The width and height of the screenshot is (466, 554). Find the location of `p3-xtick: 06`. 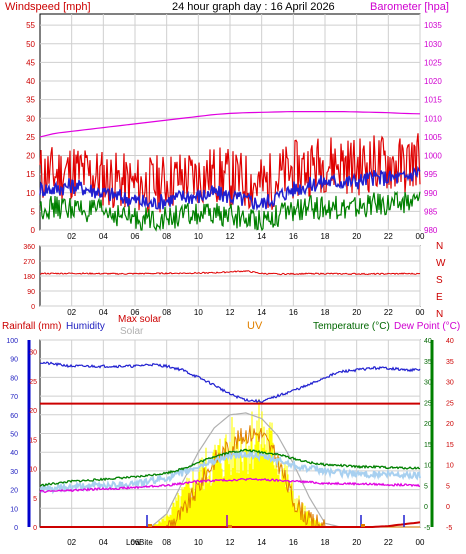

p3-xtick: 06 is located at coordinates (135, 542).